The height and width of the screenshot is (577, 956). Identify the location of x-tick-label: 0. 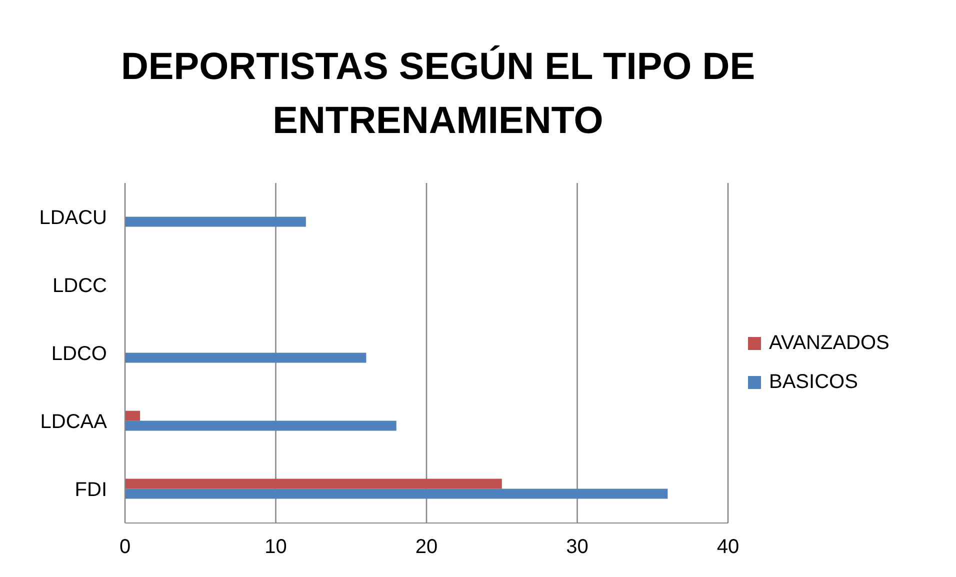
(125, 547).